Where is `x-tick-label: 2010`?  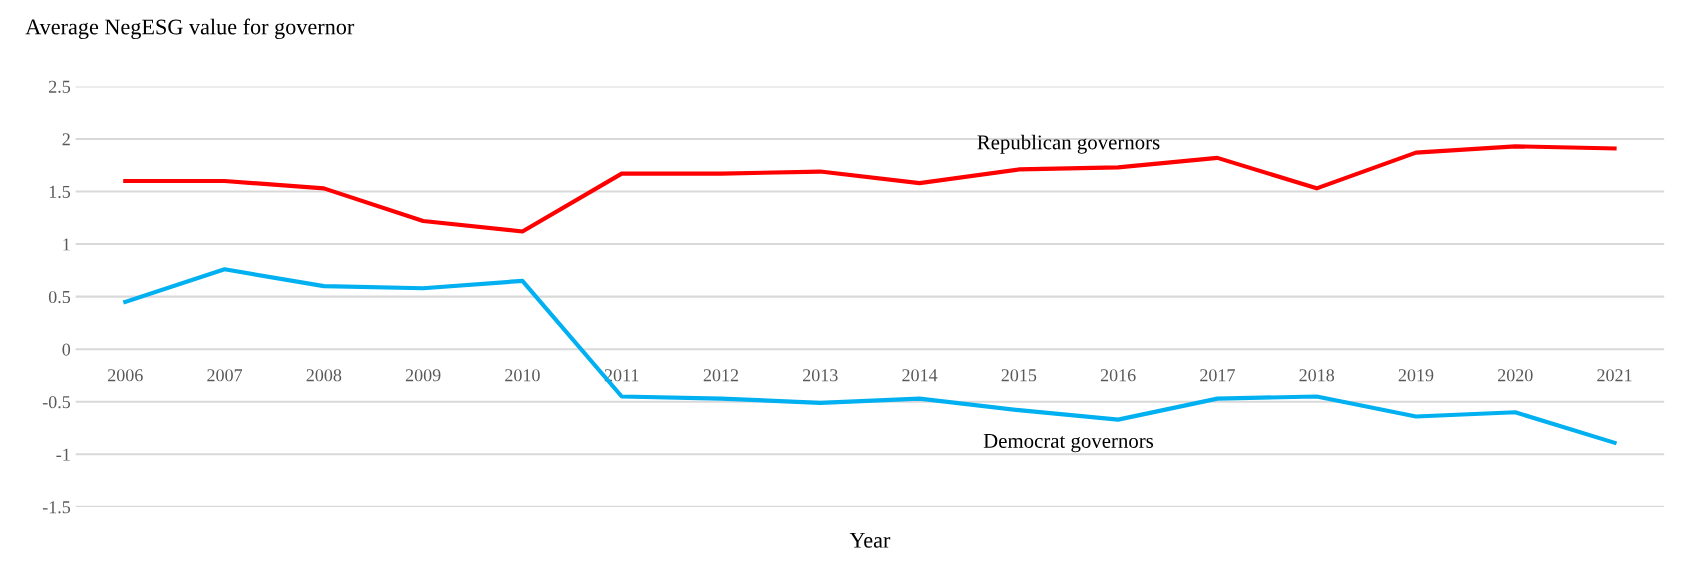 x-tick-label: 2010 is located at coordinates (522, 375).